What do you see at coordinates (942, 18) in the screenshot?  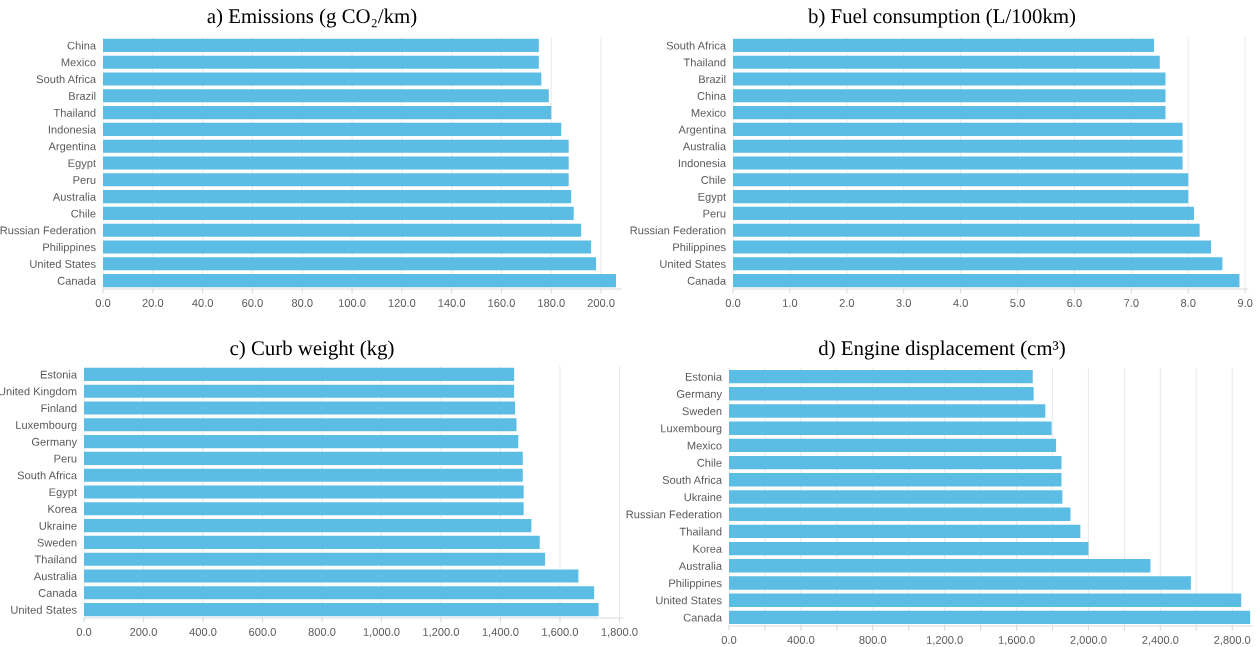 I see `chart-title: b) Fuel consumption (L/100km)` at bounding box center [942, 18].